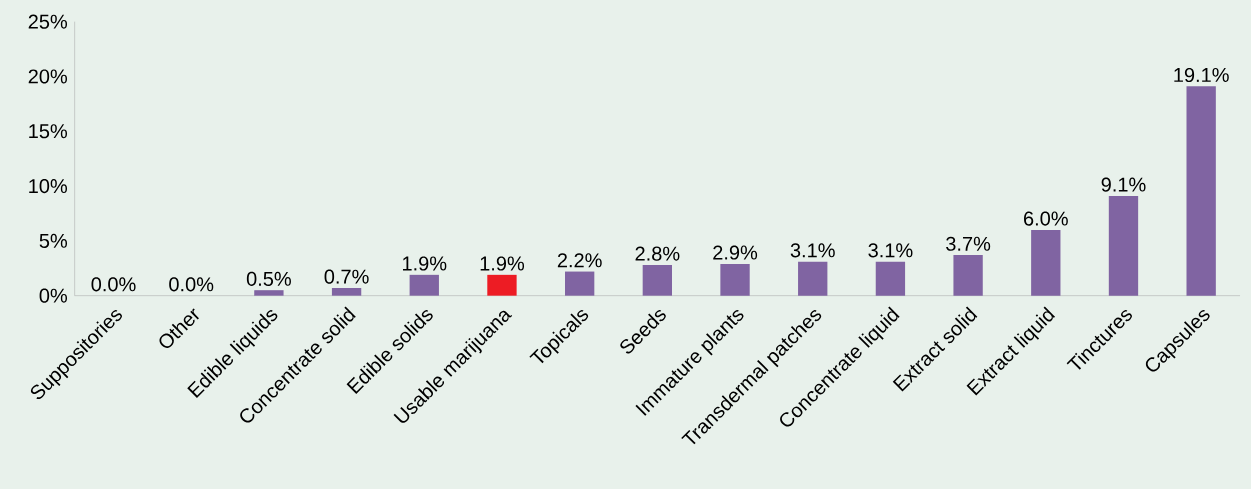 This screenshot has height=489, width=1251. Describe the element at coordinates (1201, 75) in the screenshot. I see `data-label: 19.1%` at that location.